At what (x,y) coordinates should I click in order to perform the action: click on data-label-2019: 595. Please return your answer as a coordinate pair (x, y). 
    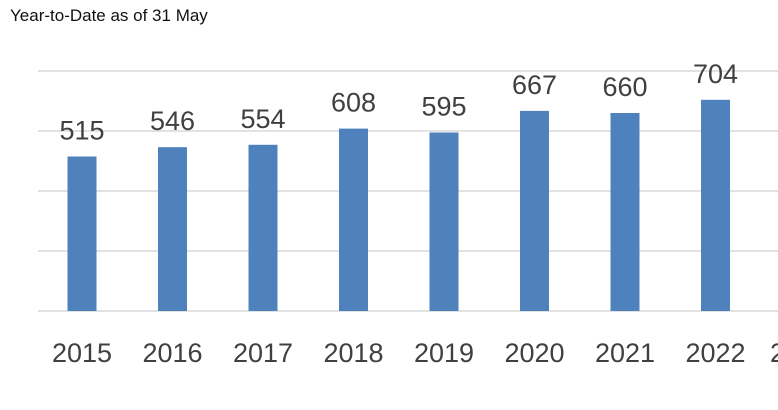
    Looking at the image, I should click on (443, 107).